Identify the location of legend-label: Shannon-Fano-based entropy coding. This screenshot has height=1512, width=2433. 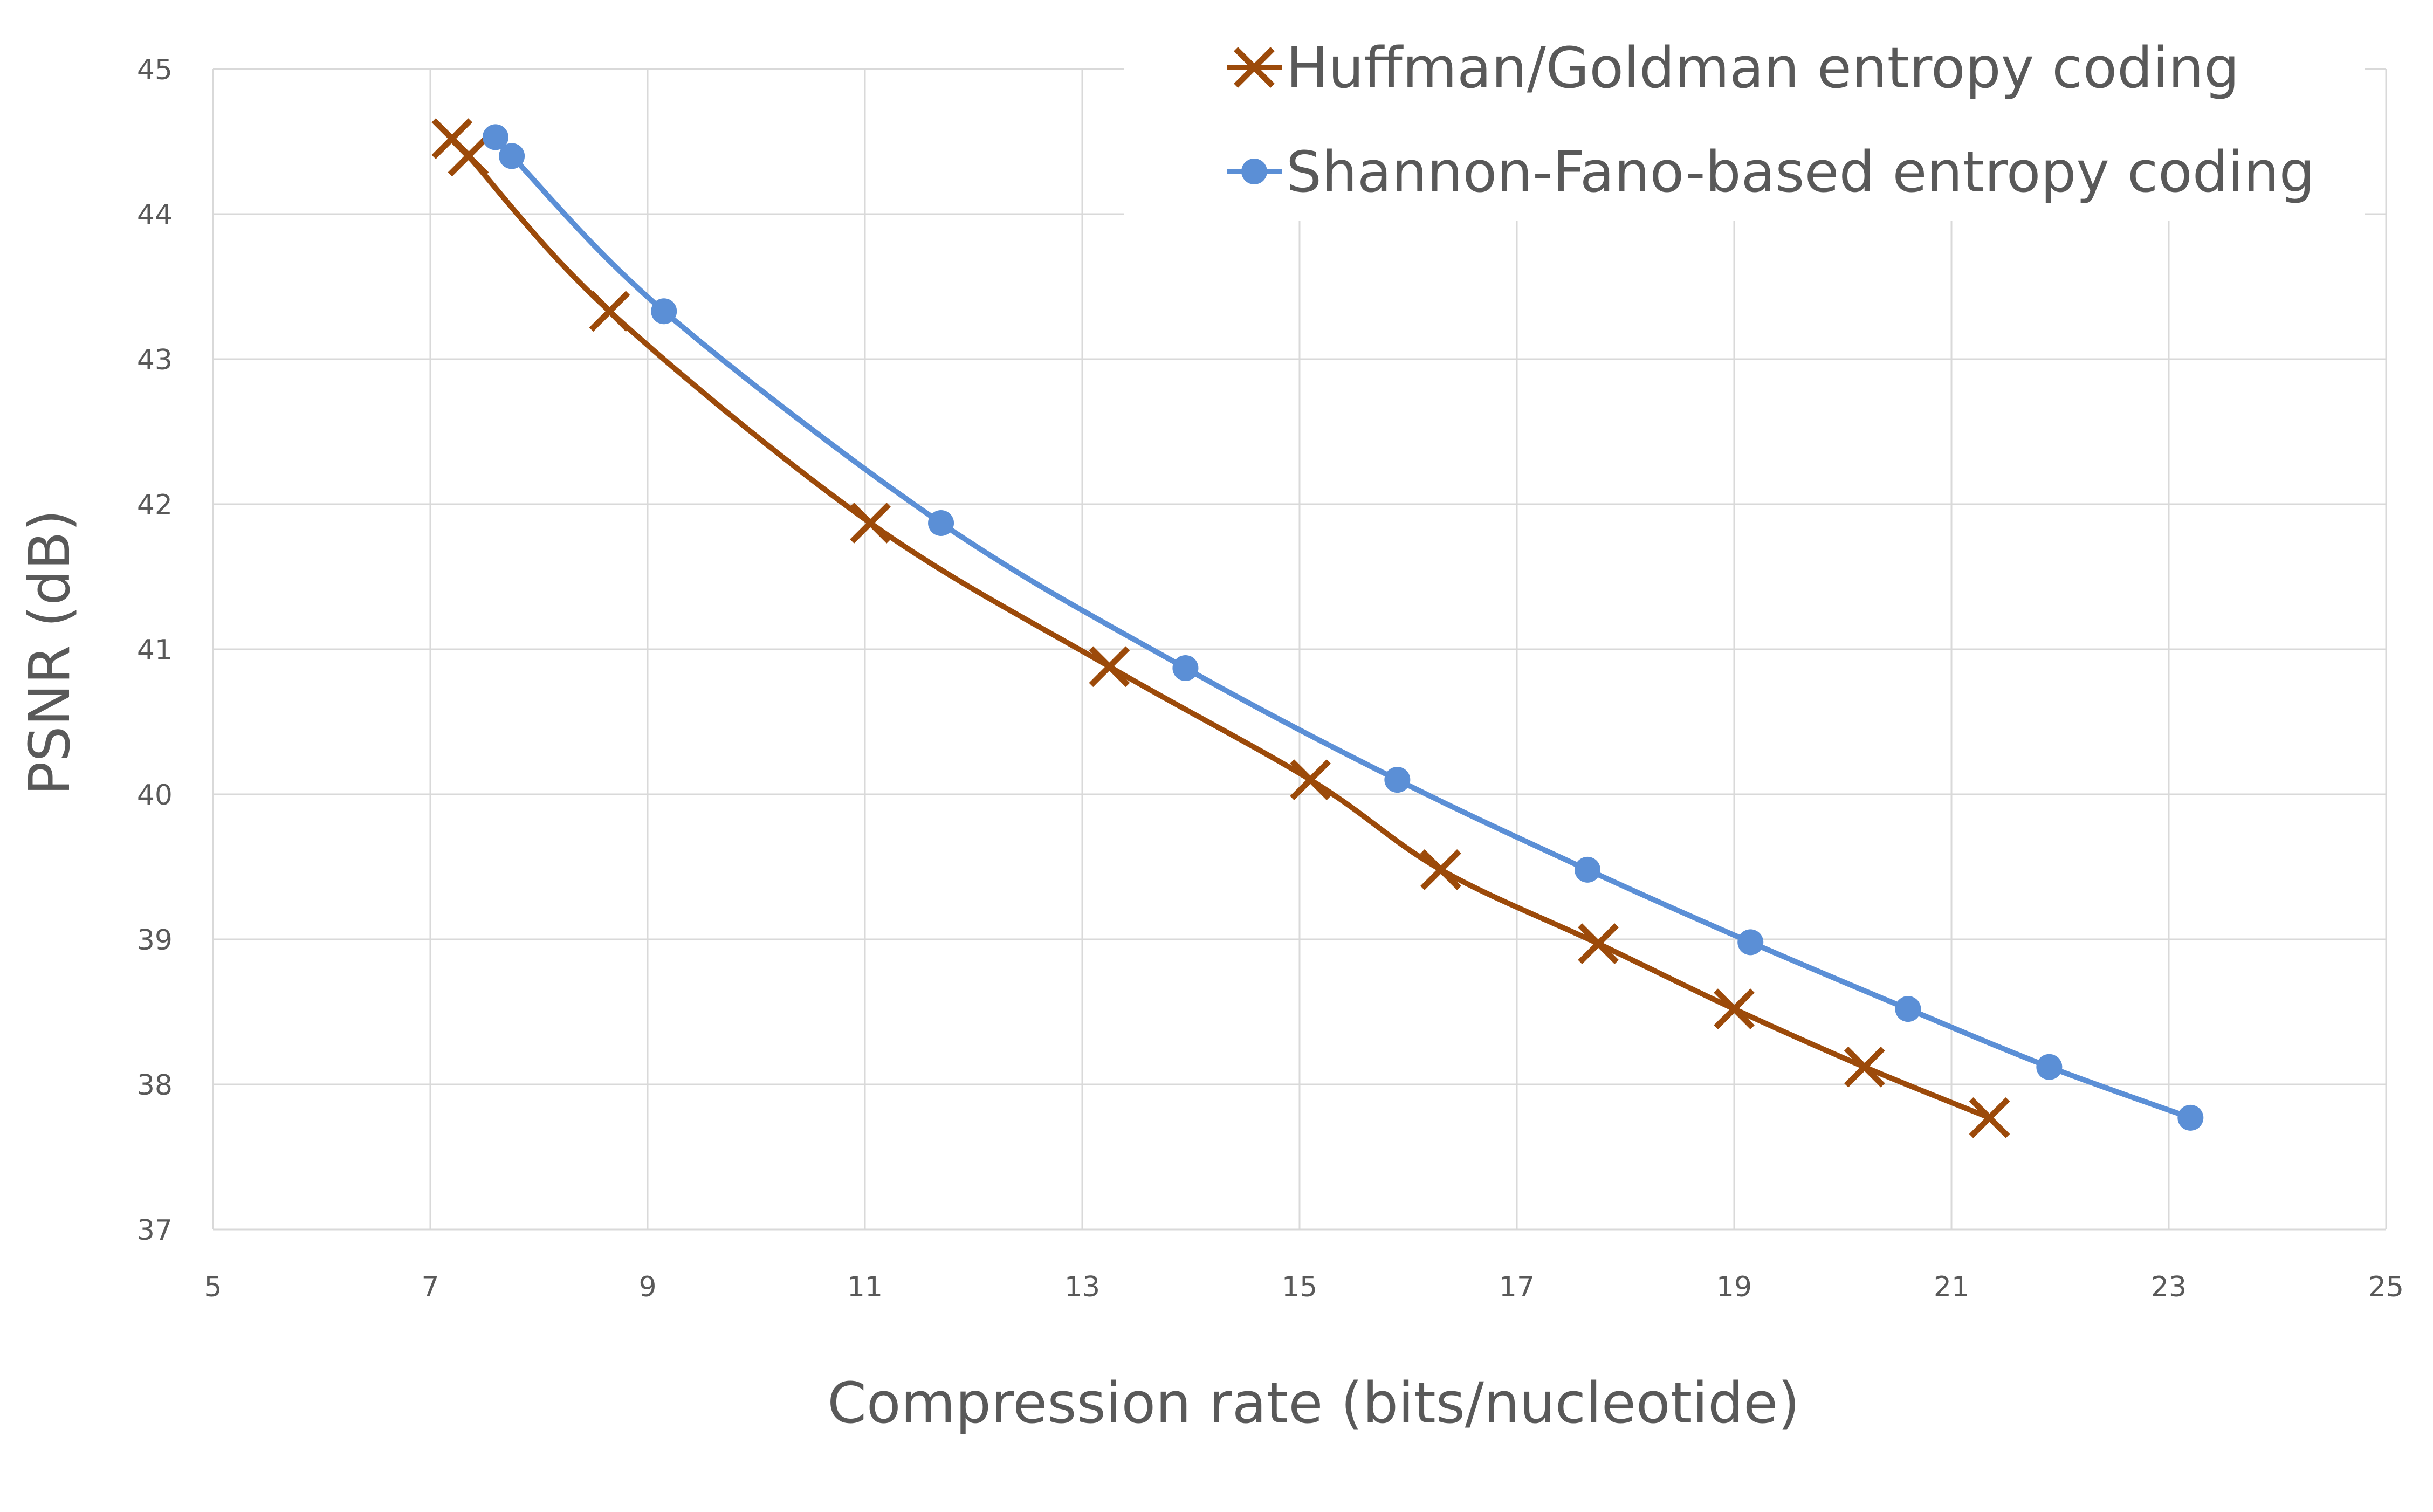
(1800, 172).